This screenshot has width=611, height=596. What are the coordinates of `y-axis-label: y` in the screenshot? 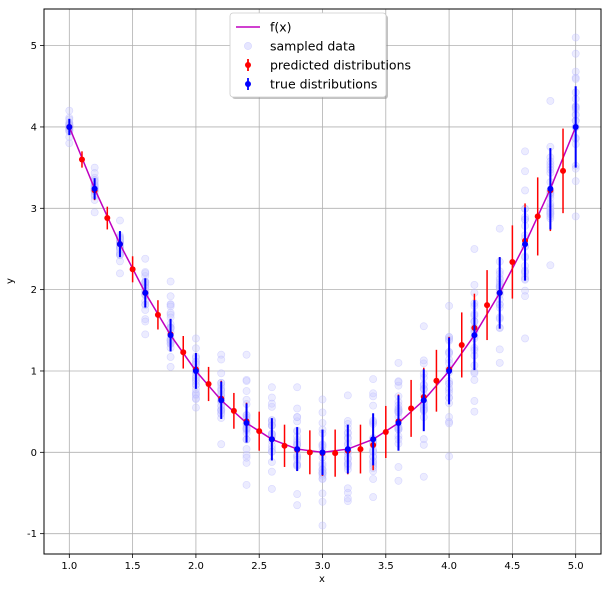 It's located at (10, 281).